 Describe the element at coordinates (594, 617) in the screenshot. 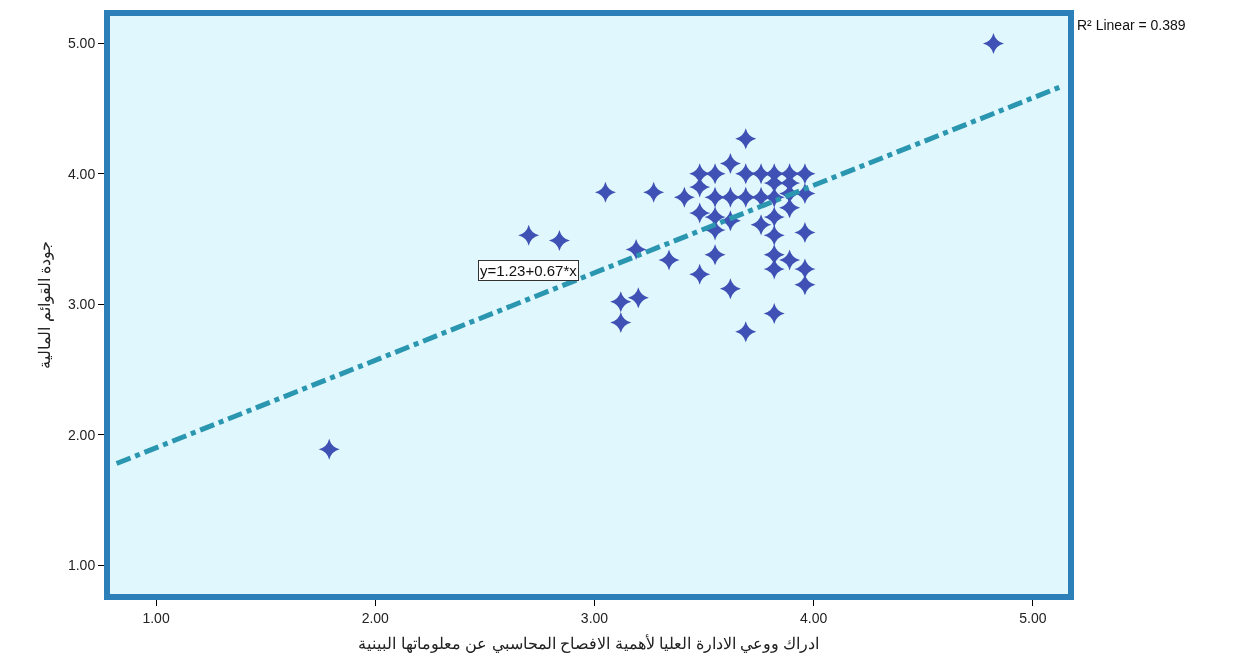

I see `x-tick-label: 3.00` at that location.